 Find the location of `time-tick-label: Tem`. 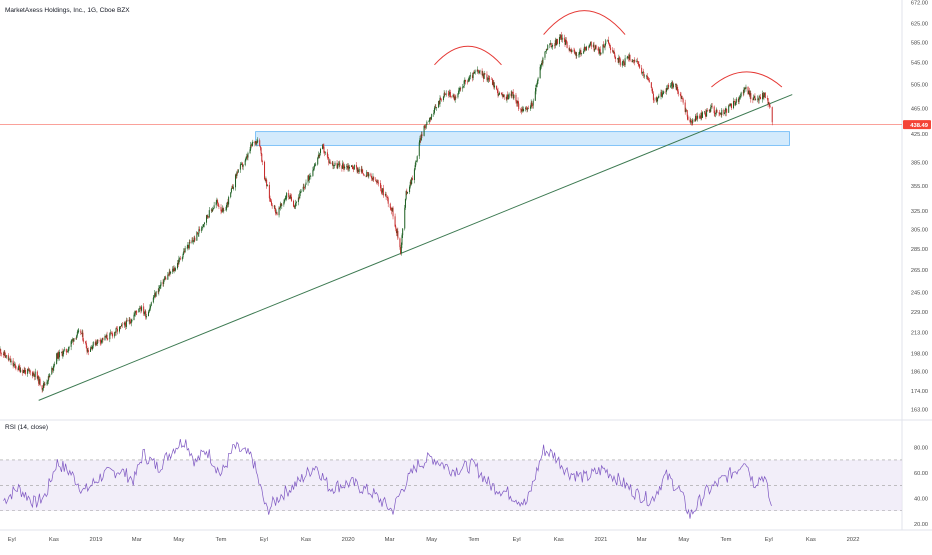

time-tick-label: Tem is located at coordinates (221, 540).